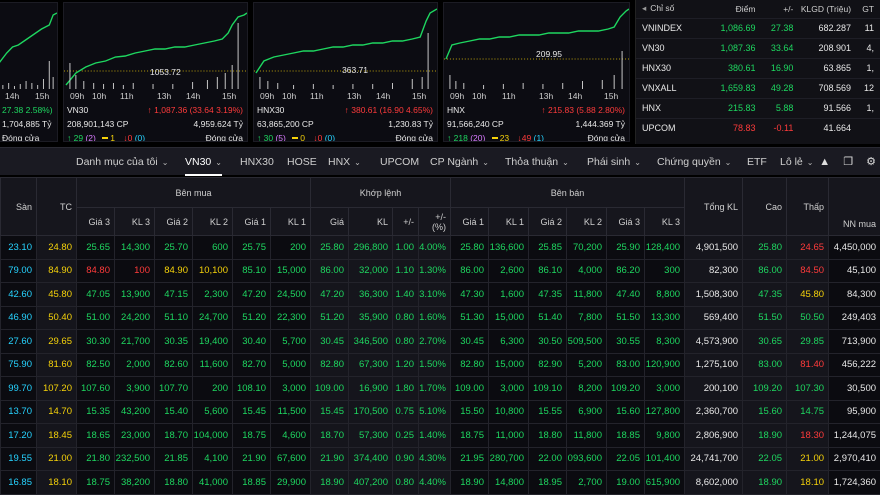 The image size is (880, 495). I want to click on cell: 18.10, so click(808, 482).